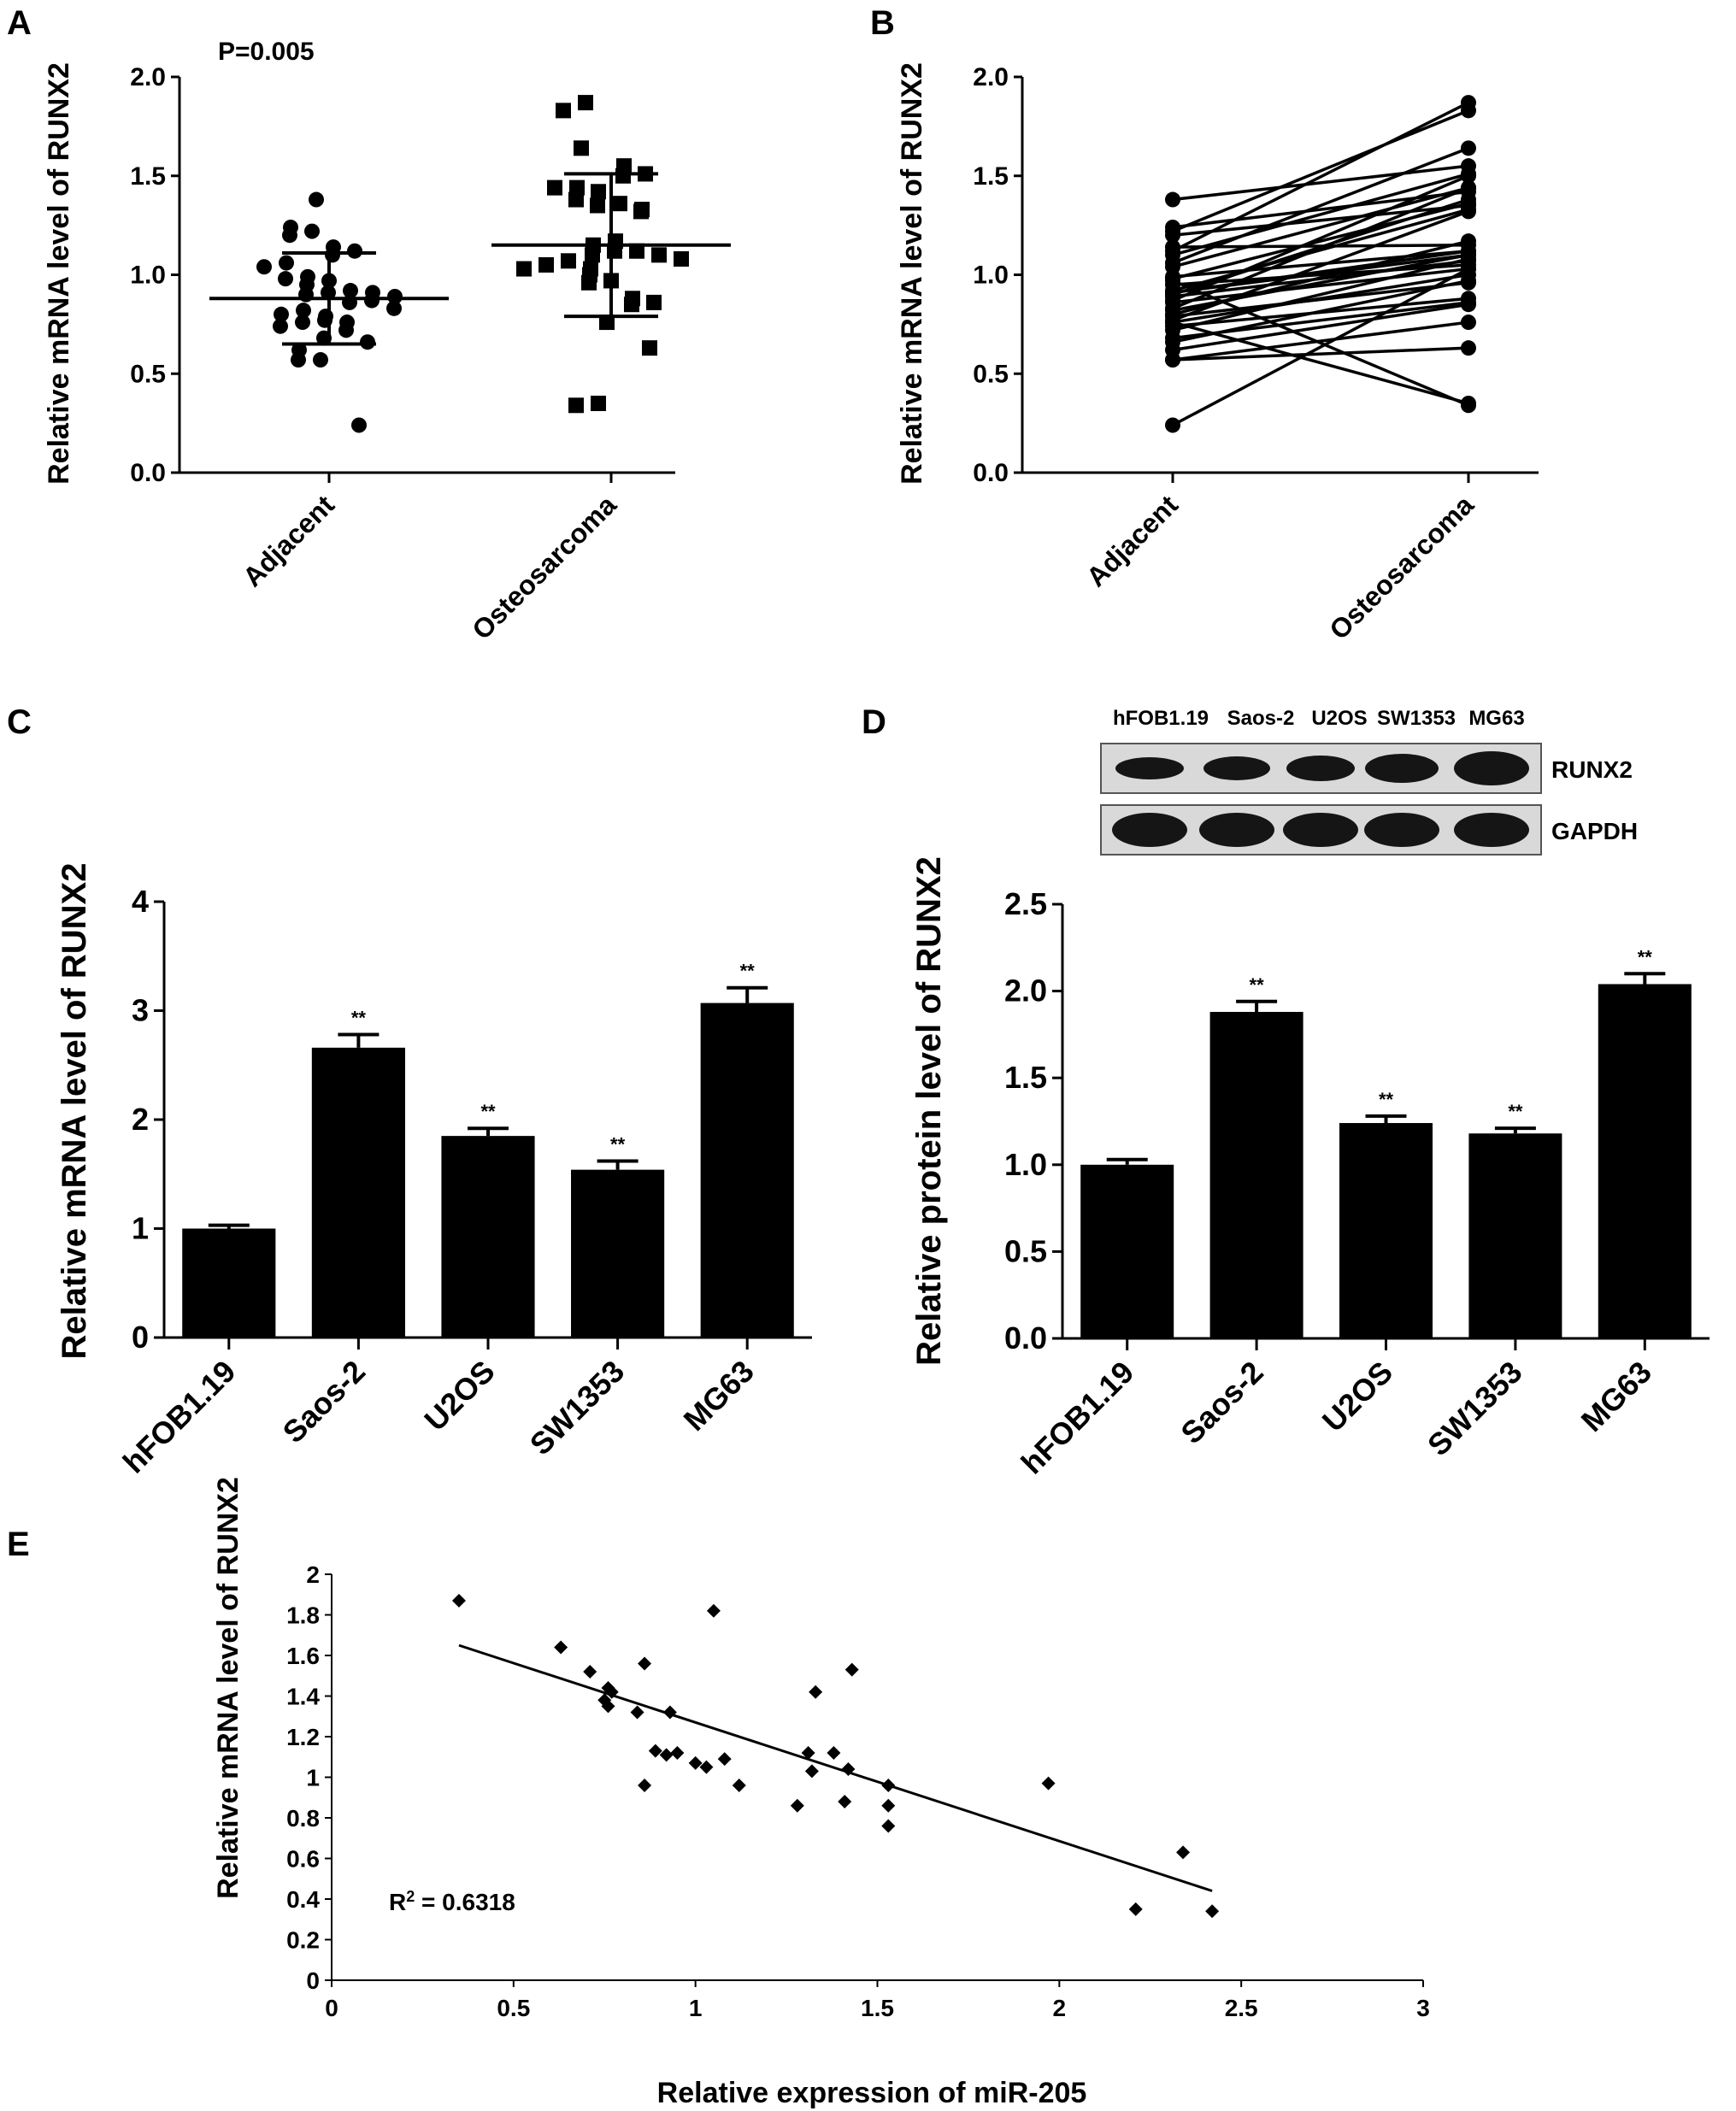  I want to click on blot-band-gapdh, so click(1320, 830).